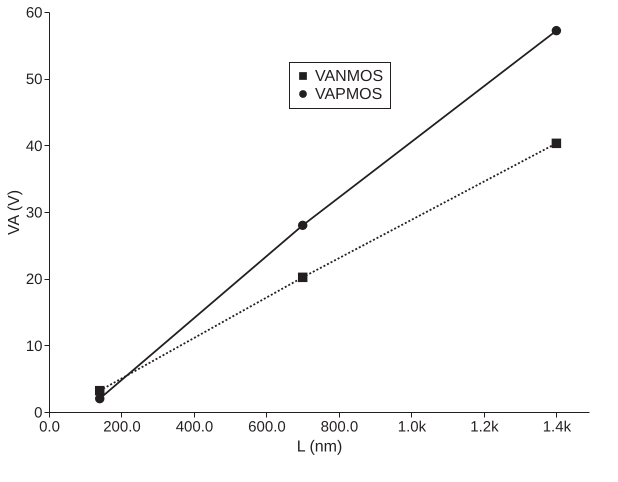 This screenshot has height=482, width=618. What do you see at coordinates (485, 427) in the screenshot?
I see `x-tick-label: 1.2k` at bounding box center [485, 427].